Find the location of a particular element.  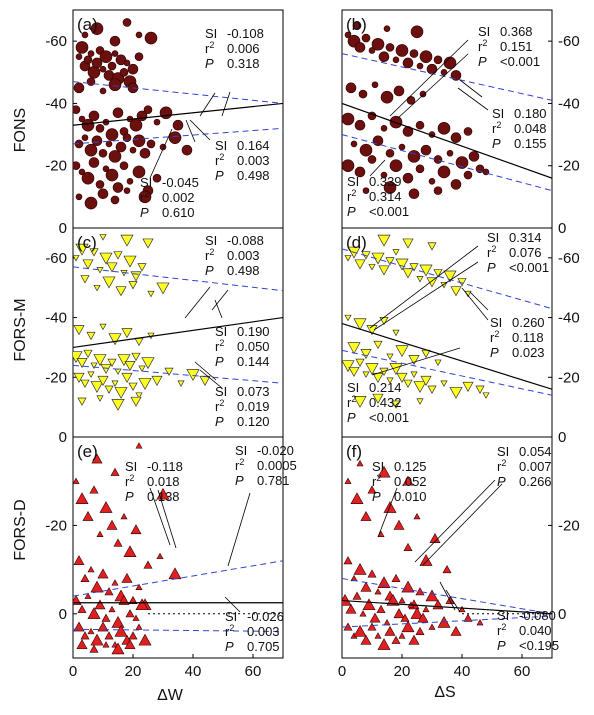

row-label-fors-m: FORS-M is located at coordinates (20, 329).